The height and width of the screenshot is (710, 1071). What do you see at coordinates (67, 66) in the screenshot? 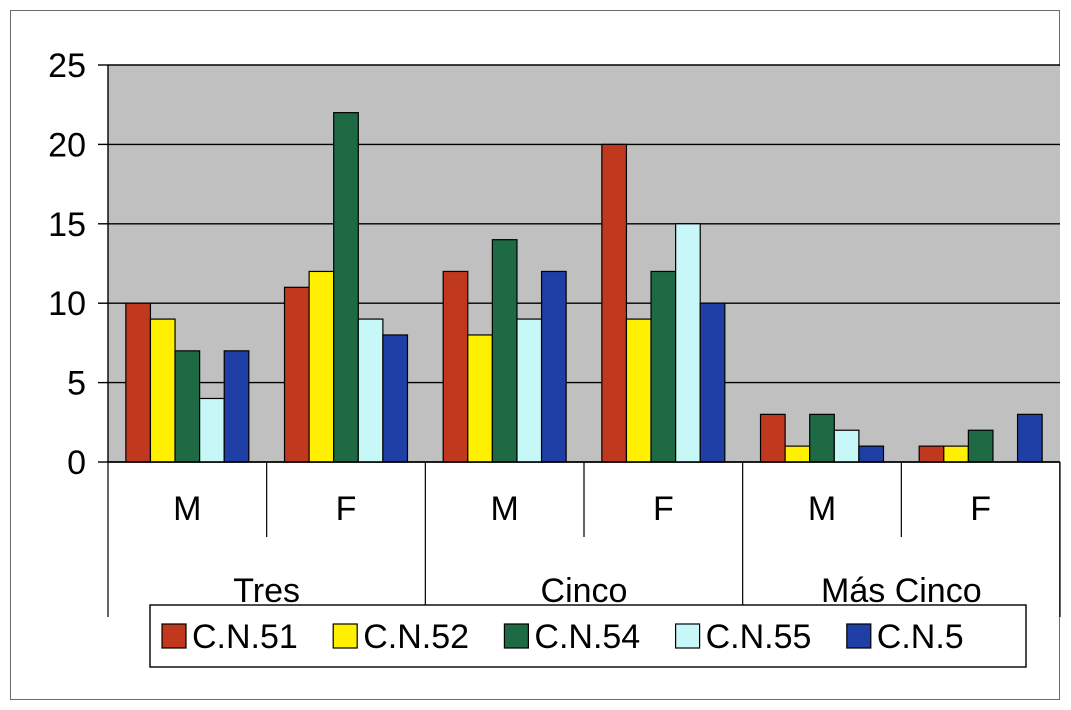
I see `y-tick-label: 25` at bounding box center [67, 66].